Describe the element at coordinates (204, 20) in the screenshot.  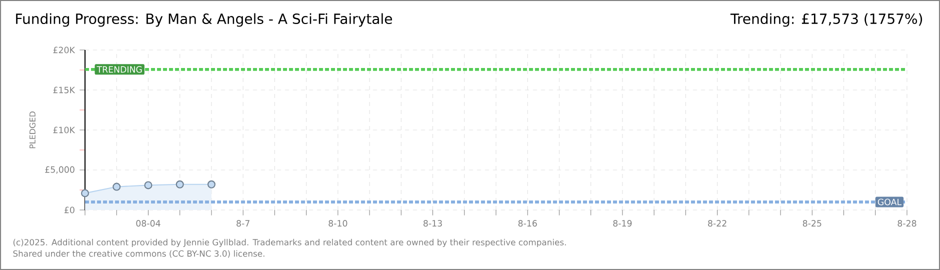
I see `chart-title: Funding Progress: By Man & Angels - A Sci-Fi Fairytale` at that location.